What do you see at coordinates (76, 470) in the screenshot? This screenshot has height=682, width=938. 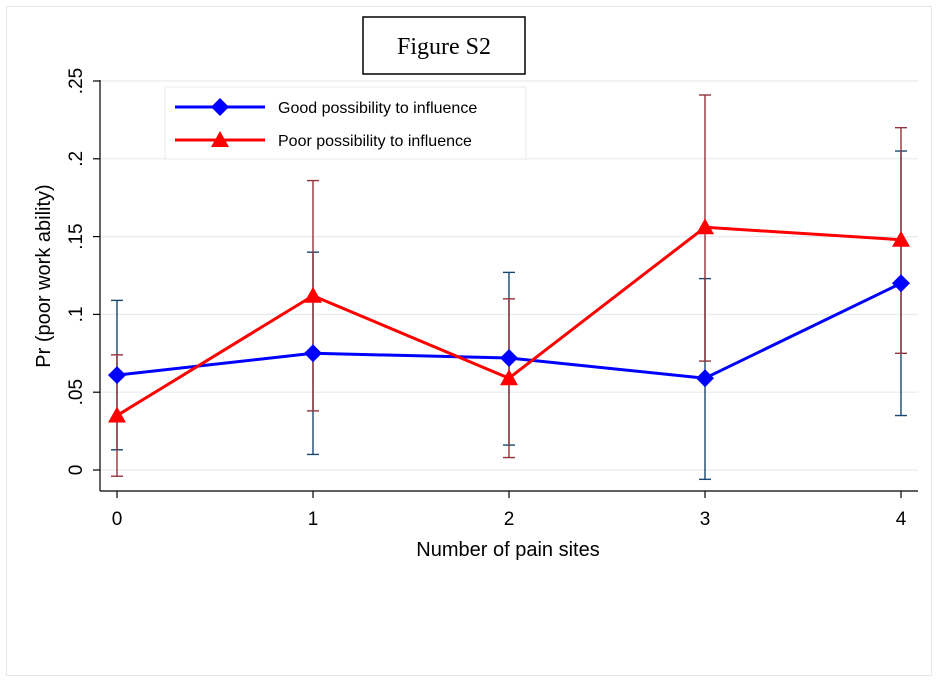 I see `y-tick-label: 0` at bounding box center [76, 470].